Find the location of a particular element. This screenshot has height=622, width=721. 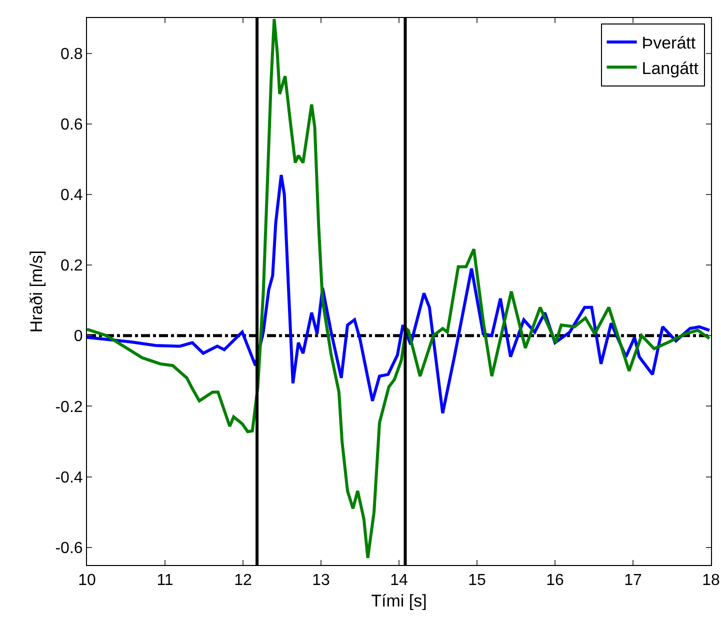

x-tick-label: 12 is located at coordinates (243, 581).